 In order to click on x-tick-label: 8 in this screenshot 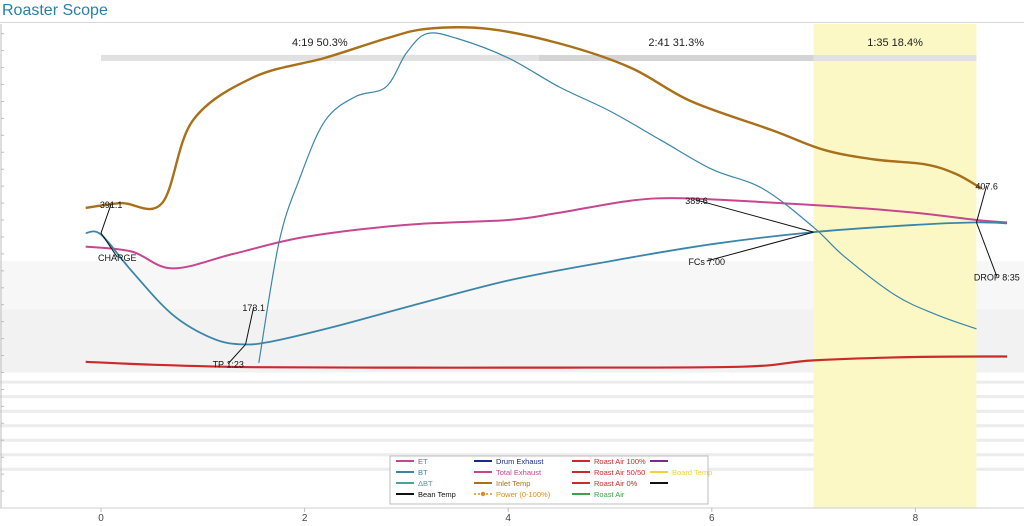, I will do `click(916, 518)`.